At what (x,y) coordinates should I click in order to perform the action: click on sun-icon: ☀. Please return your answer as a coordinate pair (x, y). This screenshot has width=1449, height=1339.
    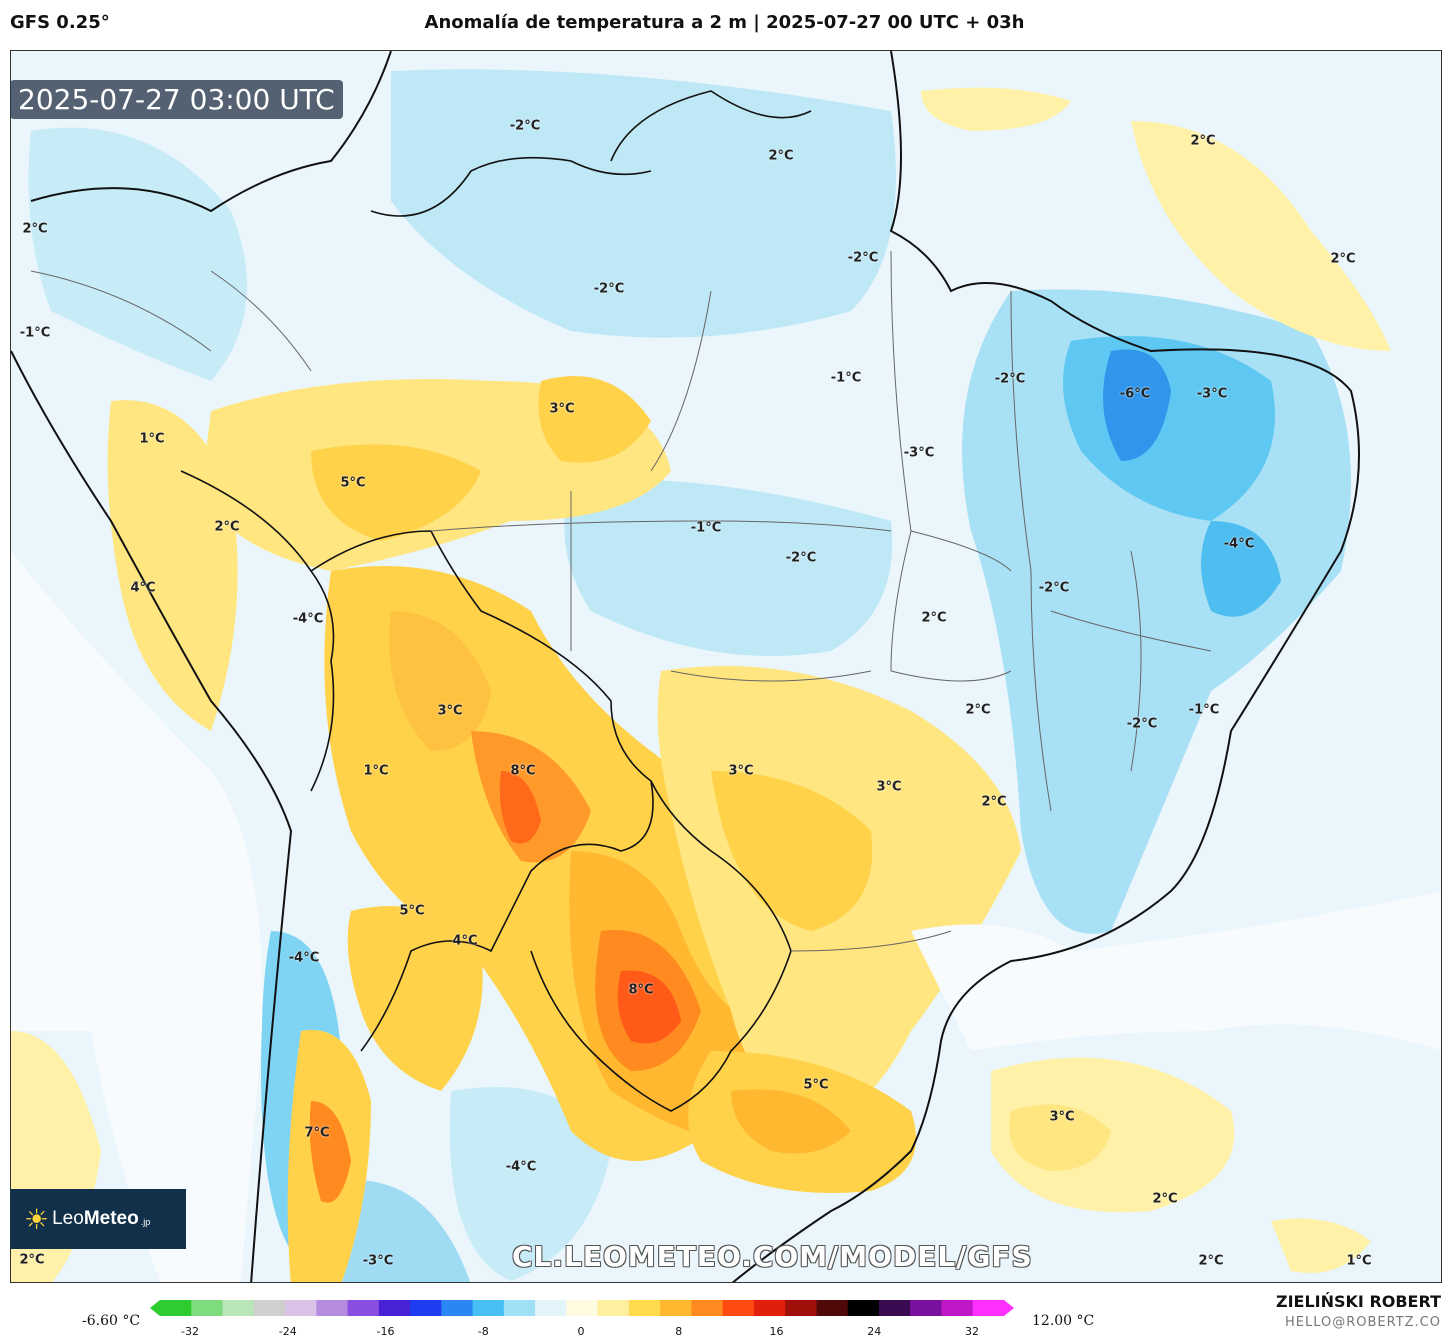
    Looking at the image, I should click on (37, 1219).